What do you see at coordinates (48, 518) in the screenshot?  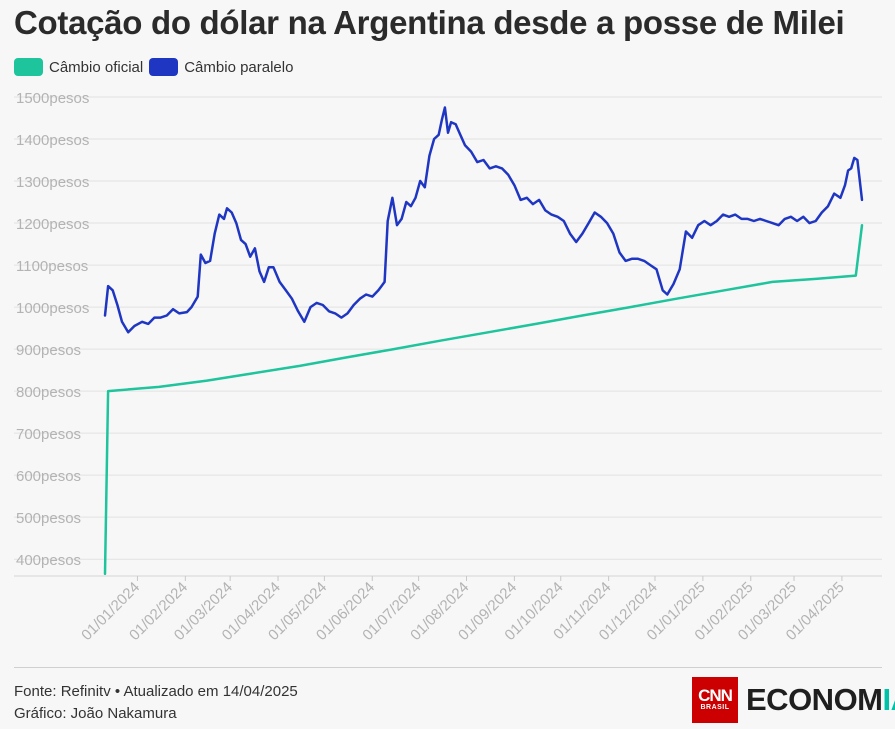 I see `y-tick-label: 500pesos` at bounding box center [48, 518].